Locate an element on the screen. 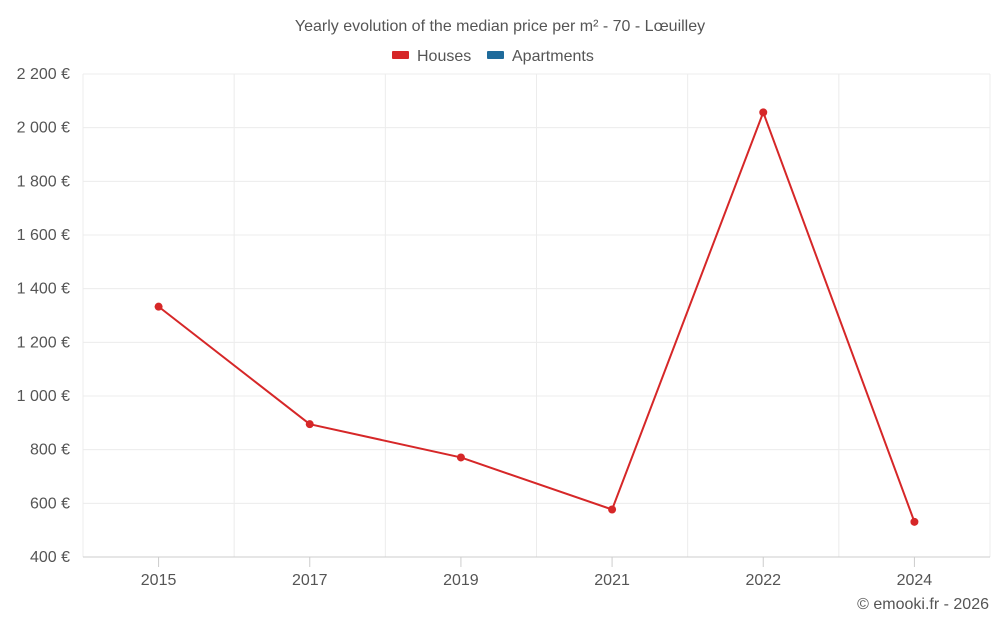  x-tick-label: 2022 is located at coordinates (763, 580).